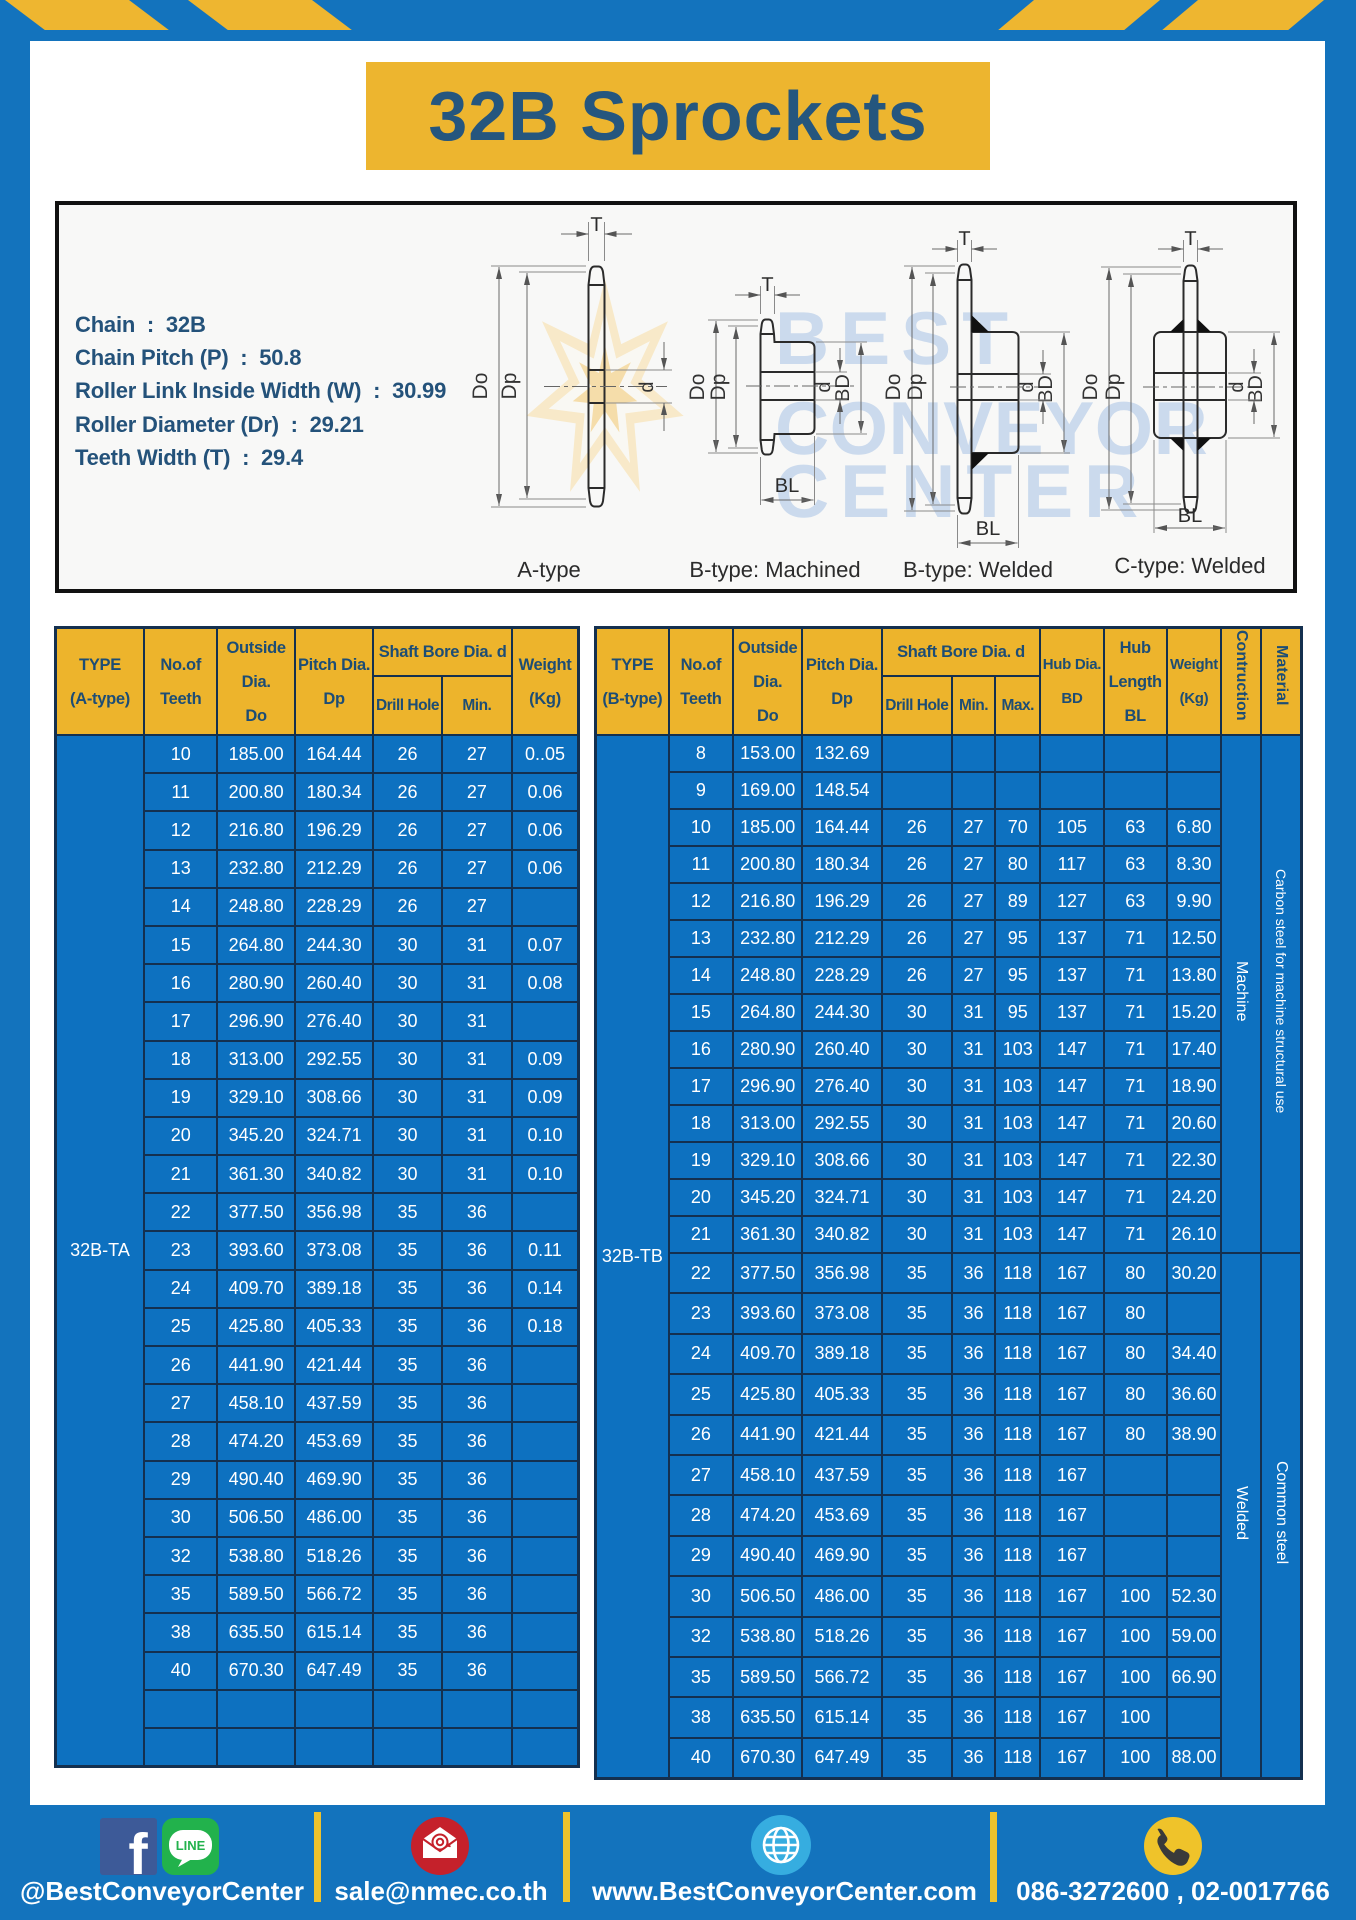 The height and width of the screenshot is (1920, 1356). I want to click on svg-text: B-type: Machined, so click(774, 569).